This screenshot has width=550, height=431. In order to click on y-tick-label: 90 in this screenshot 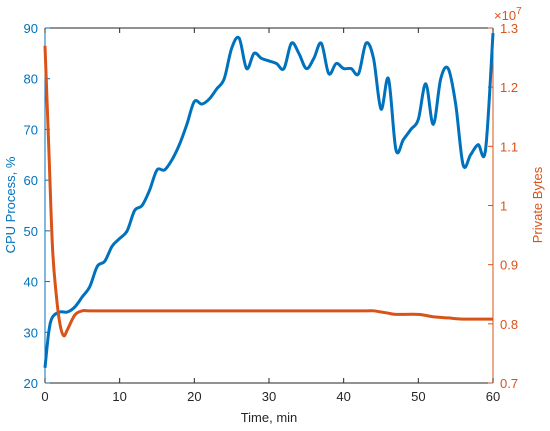, I will do `click(31, 28)`.